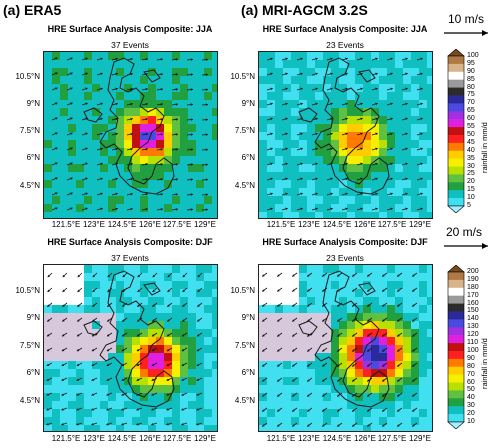 The height and width of the screenshot is (448, 500). What do you see at coordinates (471, 190) in the screenshot?
I see `colorbar-tick: 15` at bounding box center [471, 190].